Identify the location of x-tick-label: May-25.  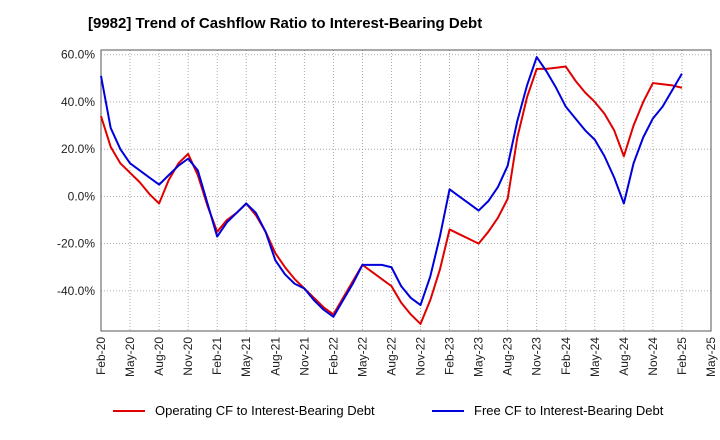
(711, 357).